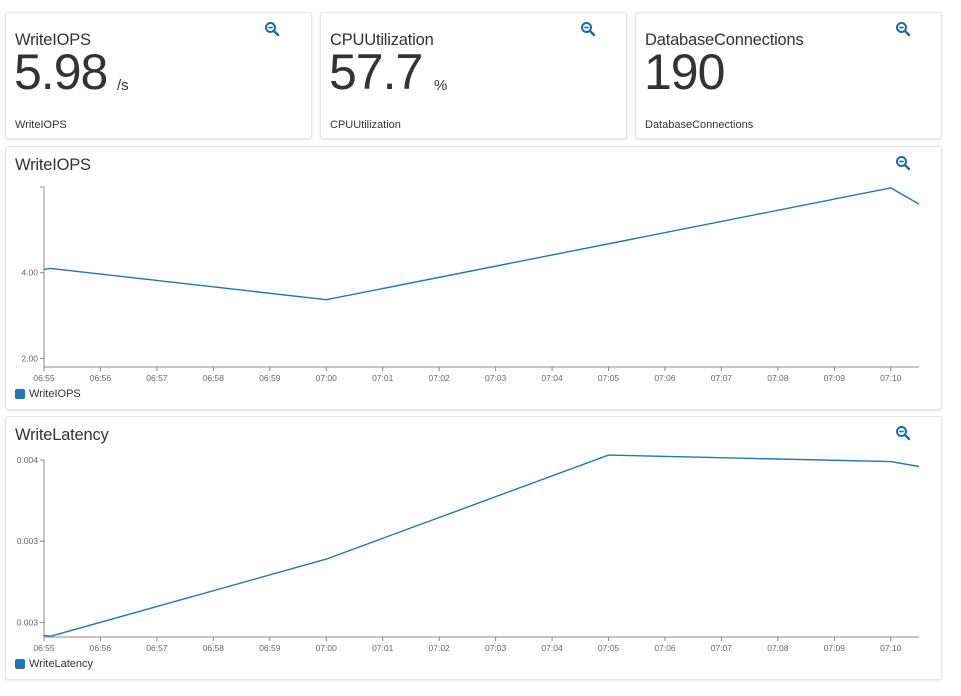 Image resolution: width=961 pixels, height=696 pixels. I want to click on legend-label: WriteLatency, so click(61, 664).